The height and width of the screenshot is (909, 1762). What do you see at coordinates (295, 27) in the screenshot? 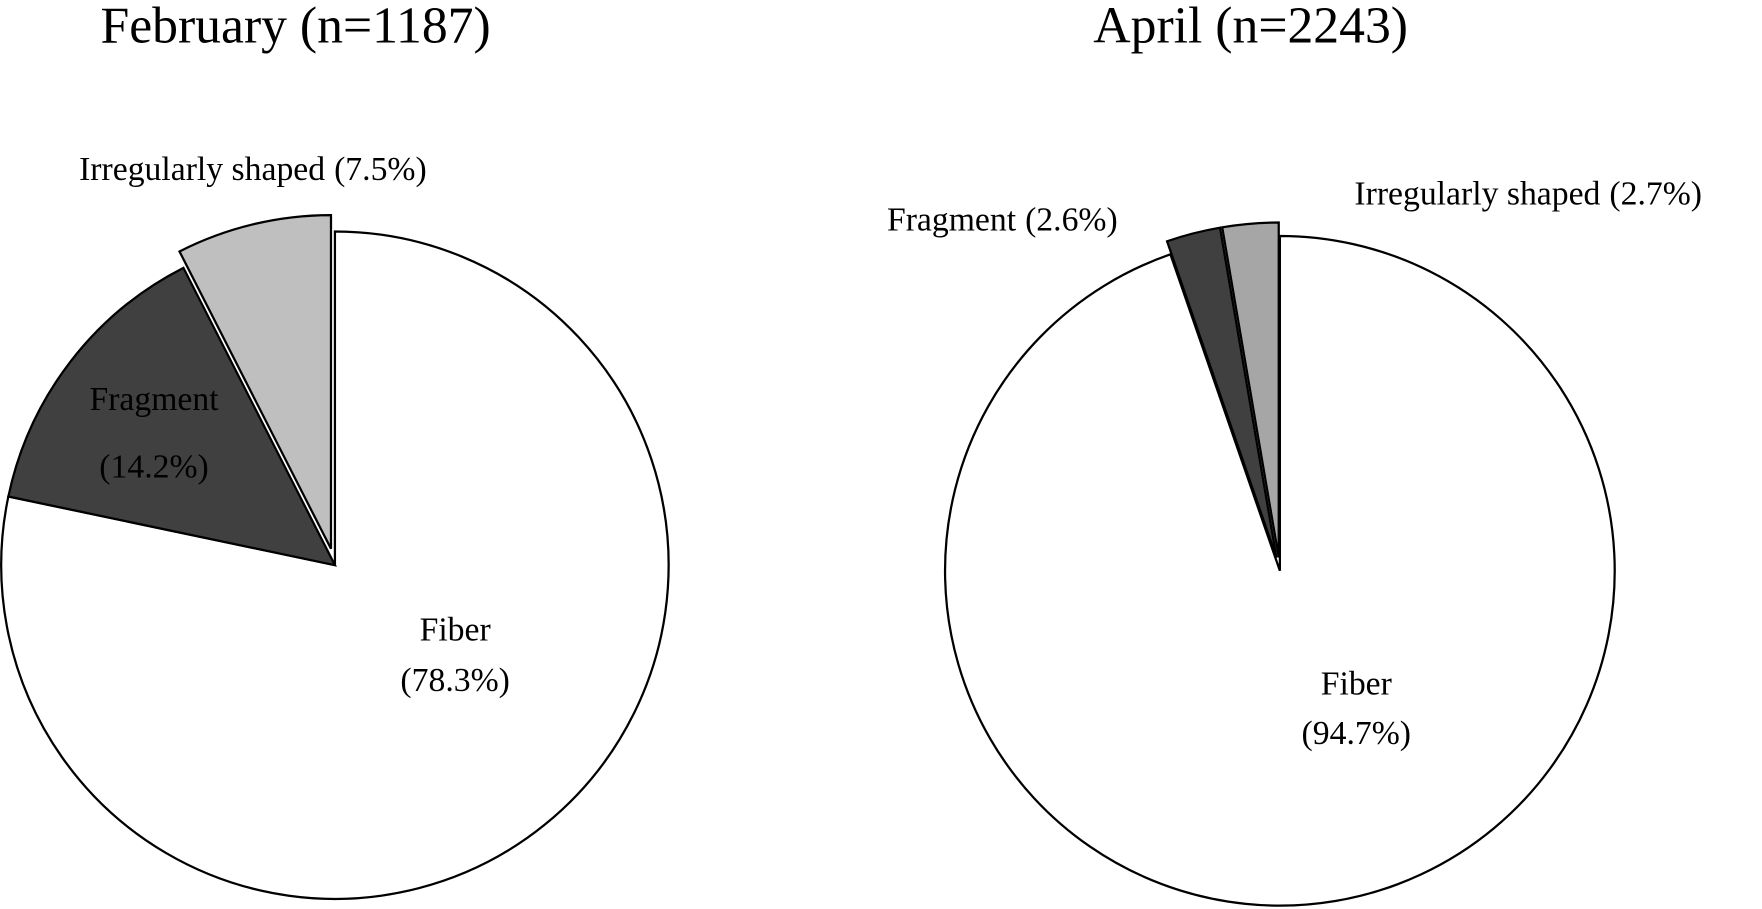
I see `chart-title: February (n=1187)` at bounding box center [295, 27].